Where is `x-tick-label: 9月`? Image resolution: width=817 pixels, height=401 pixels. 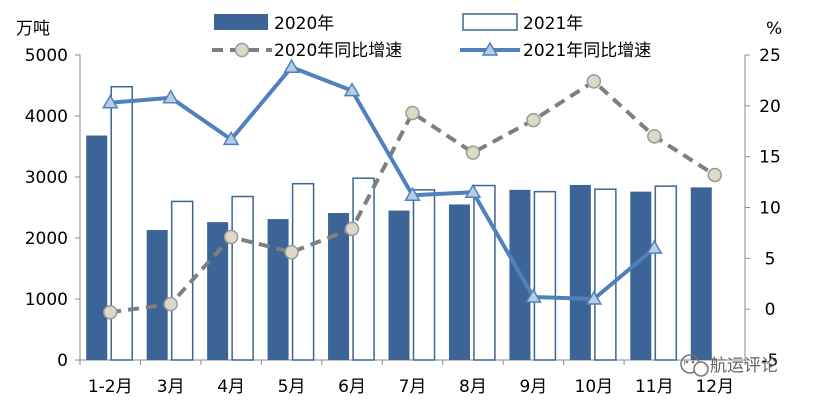 x-tick-label: 9月 is located at coordinates (533, 387).